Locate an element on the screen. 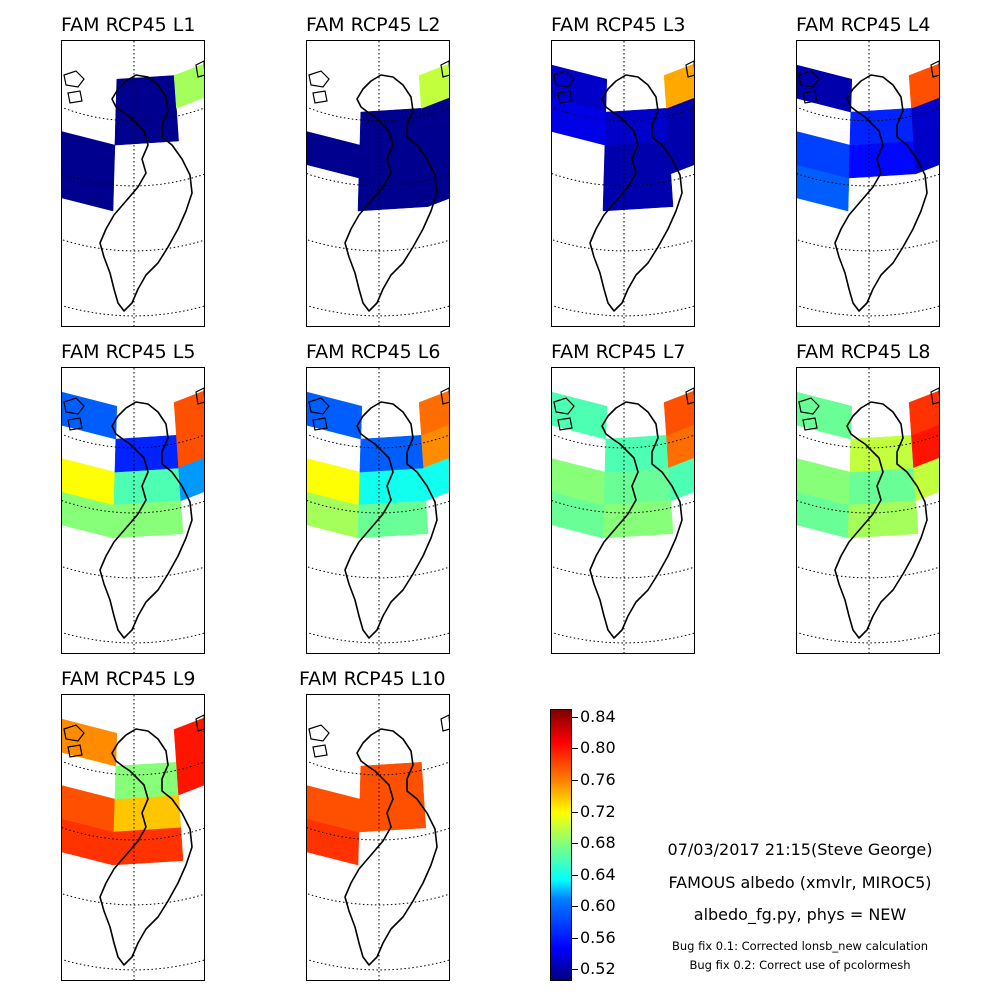 The image size is (1000, 1000). panel-title: FAM RCP45 L7 is located at coordinates (618, 352).